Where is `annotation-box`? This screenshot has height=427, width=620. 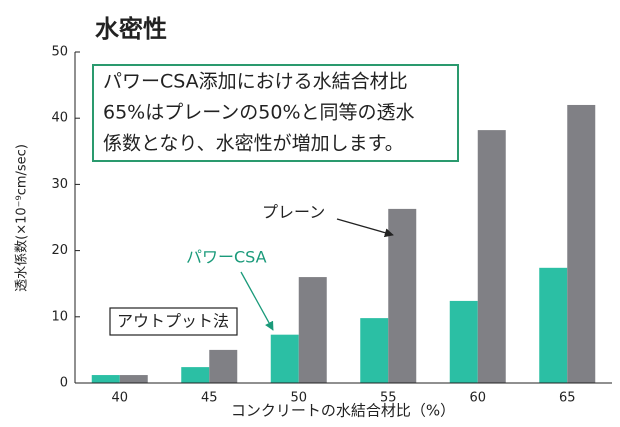 annotation-box is located at coordinates (275, 113).